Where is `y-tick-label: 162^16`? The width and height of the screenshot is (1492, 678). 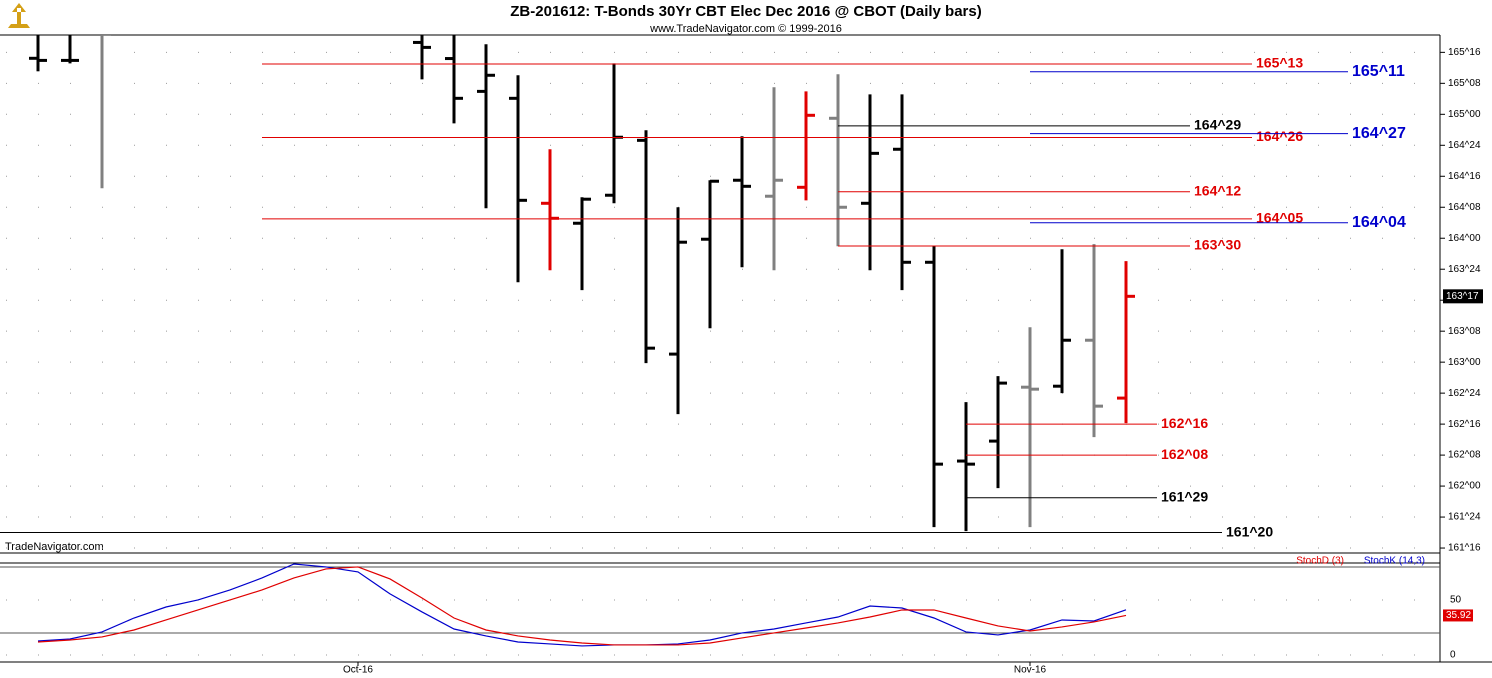
y-tick-label: 162^16 is located at coordinates (1464, 424).